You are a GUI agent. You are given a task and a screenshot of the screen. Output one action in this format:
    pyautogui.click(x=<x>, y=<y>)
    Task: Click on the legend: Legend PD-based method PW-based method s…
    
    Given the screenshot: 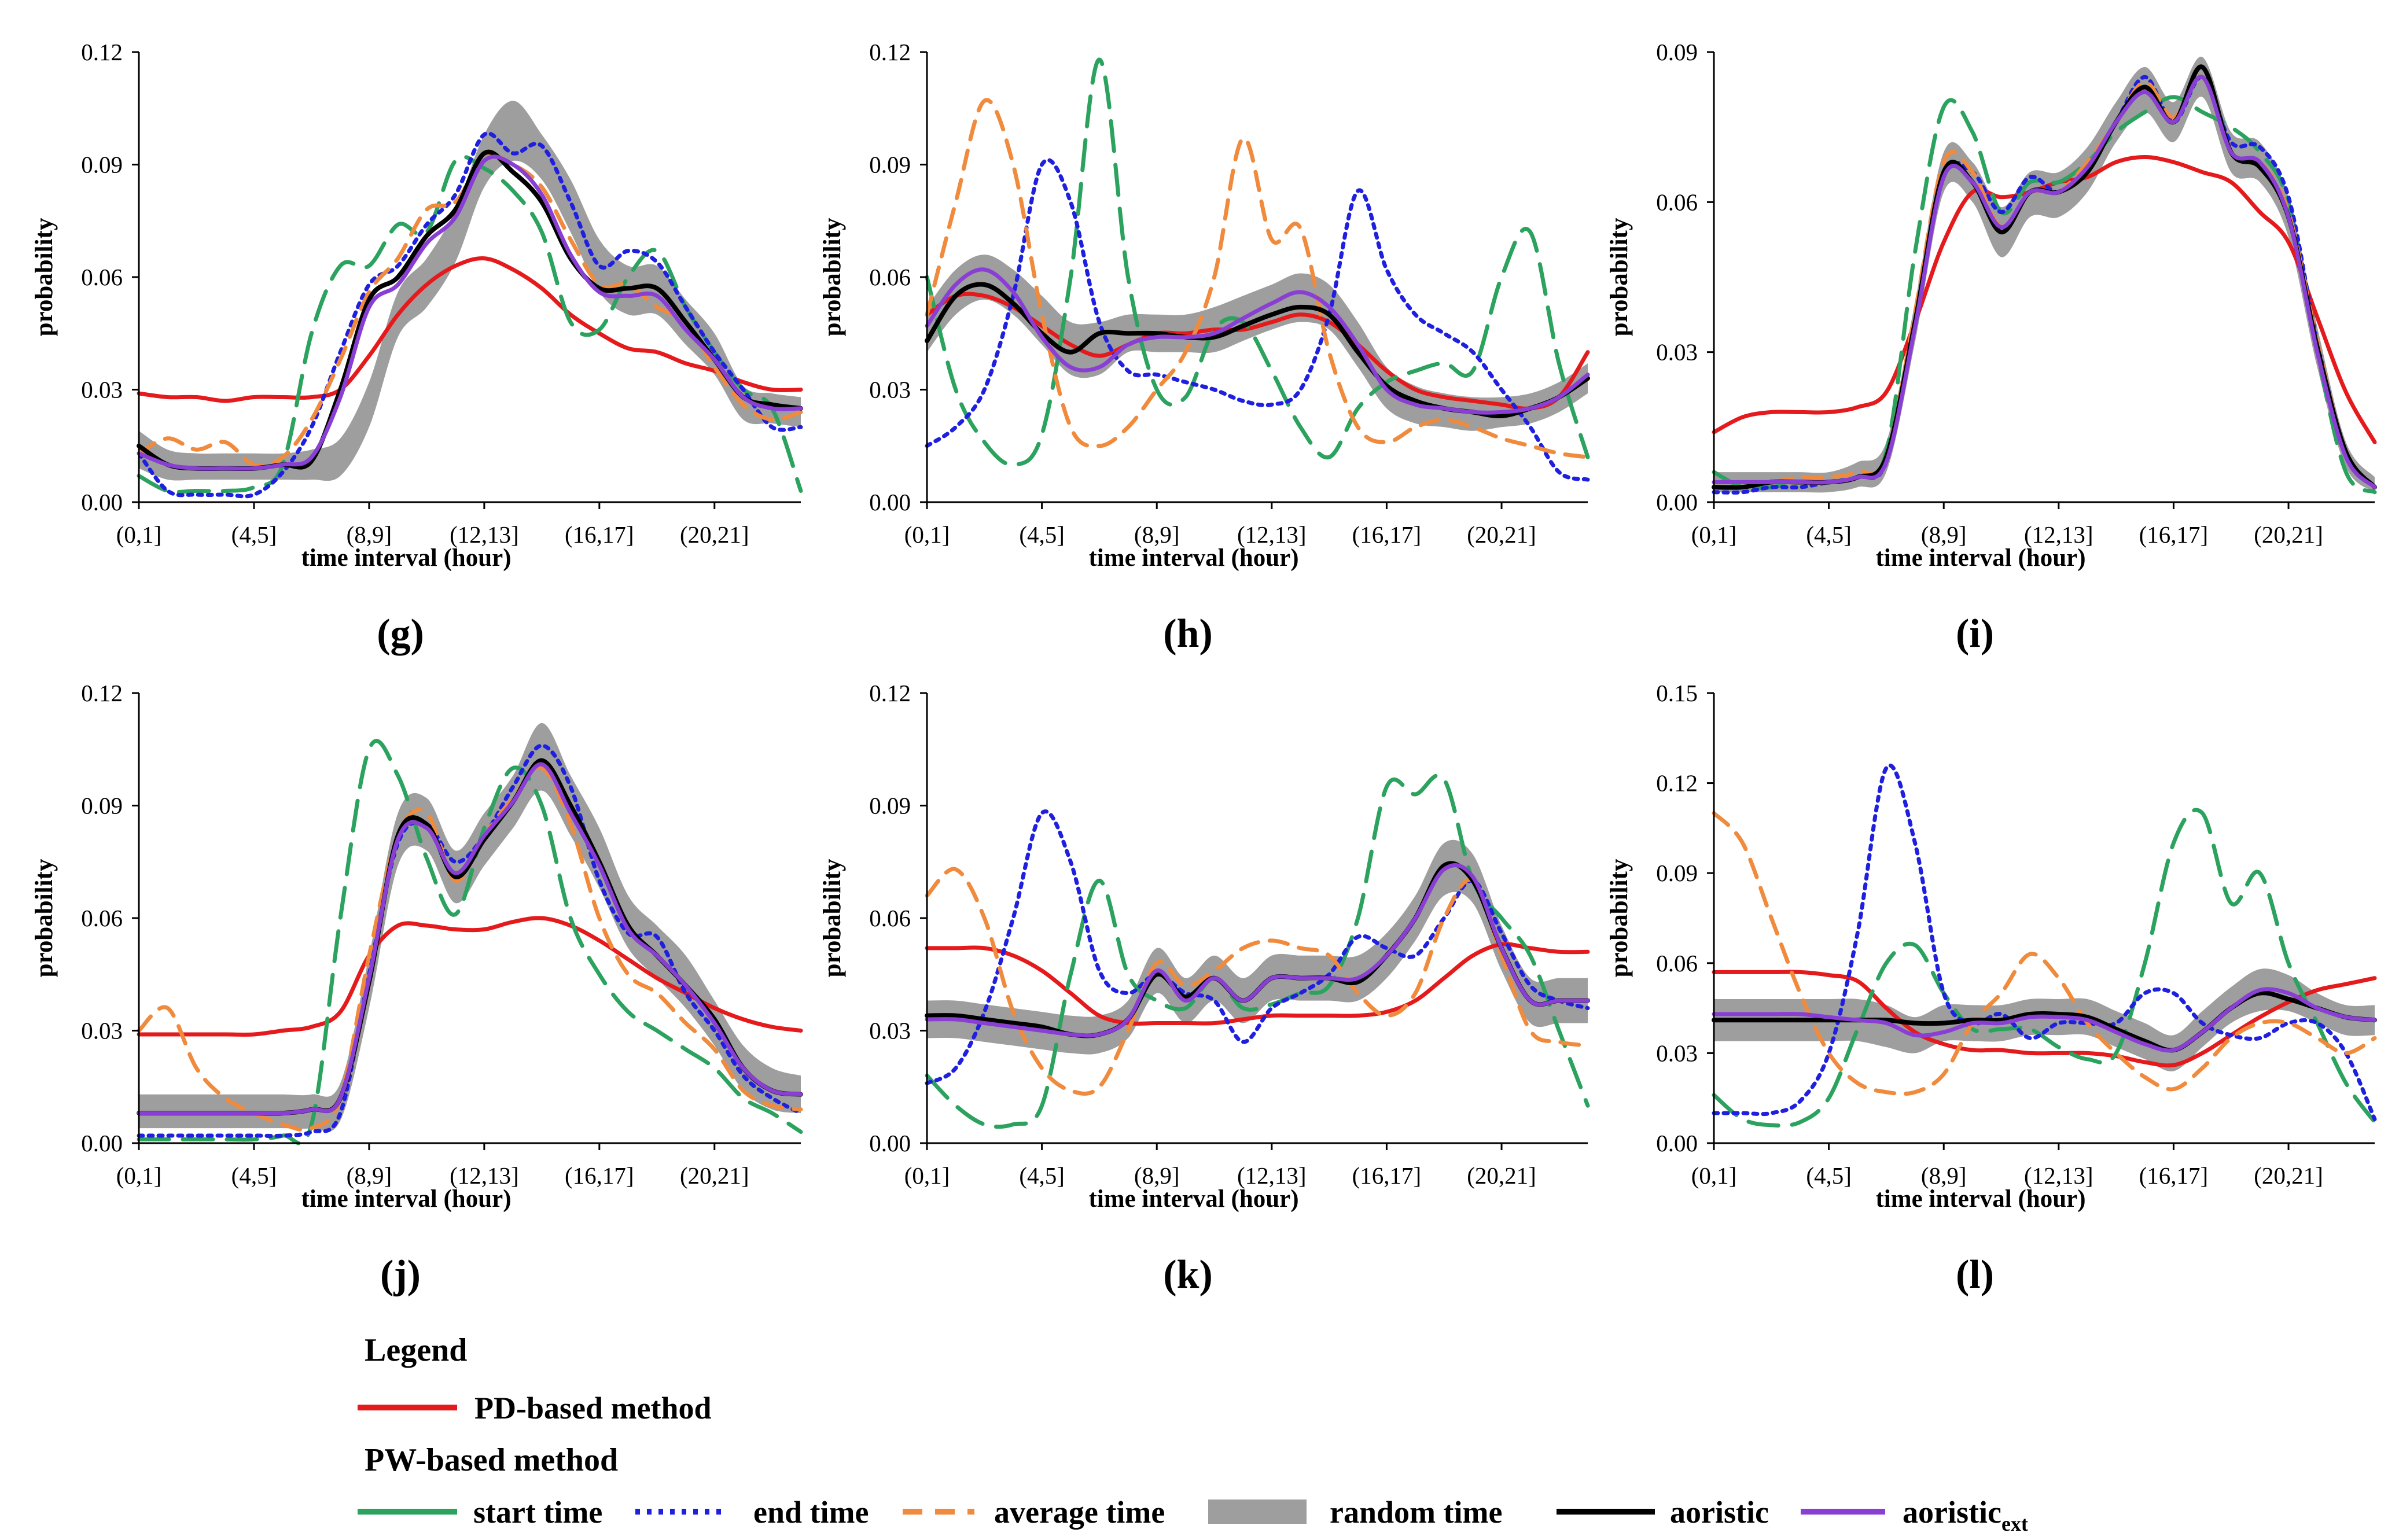 What is the action you would take?
    pyautogui.click(x=1193, y=1433)
    